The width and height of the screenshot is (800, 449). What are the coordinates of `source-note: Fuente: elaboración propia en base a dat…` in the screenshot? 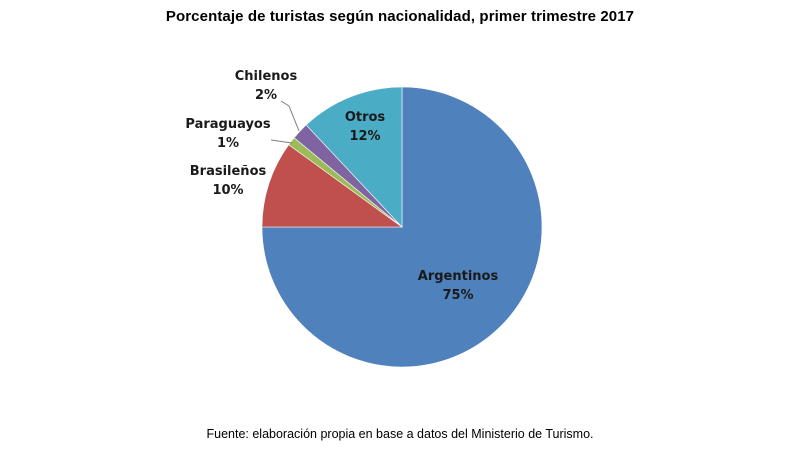 It's located at (400, 434).